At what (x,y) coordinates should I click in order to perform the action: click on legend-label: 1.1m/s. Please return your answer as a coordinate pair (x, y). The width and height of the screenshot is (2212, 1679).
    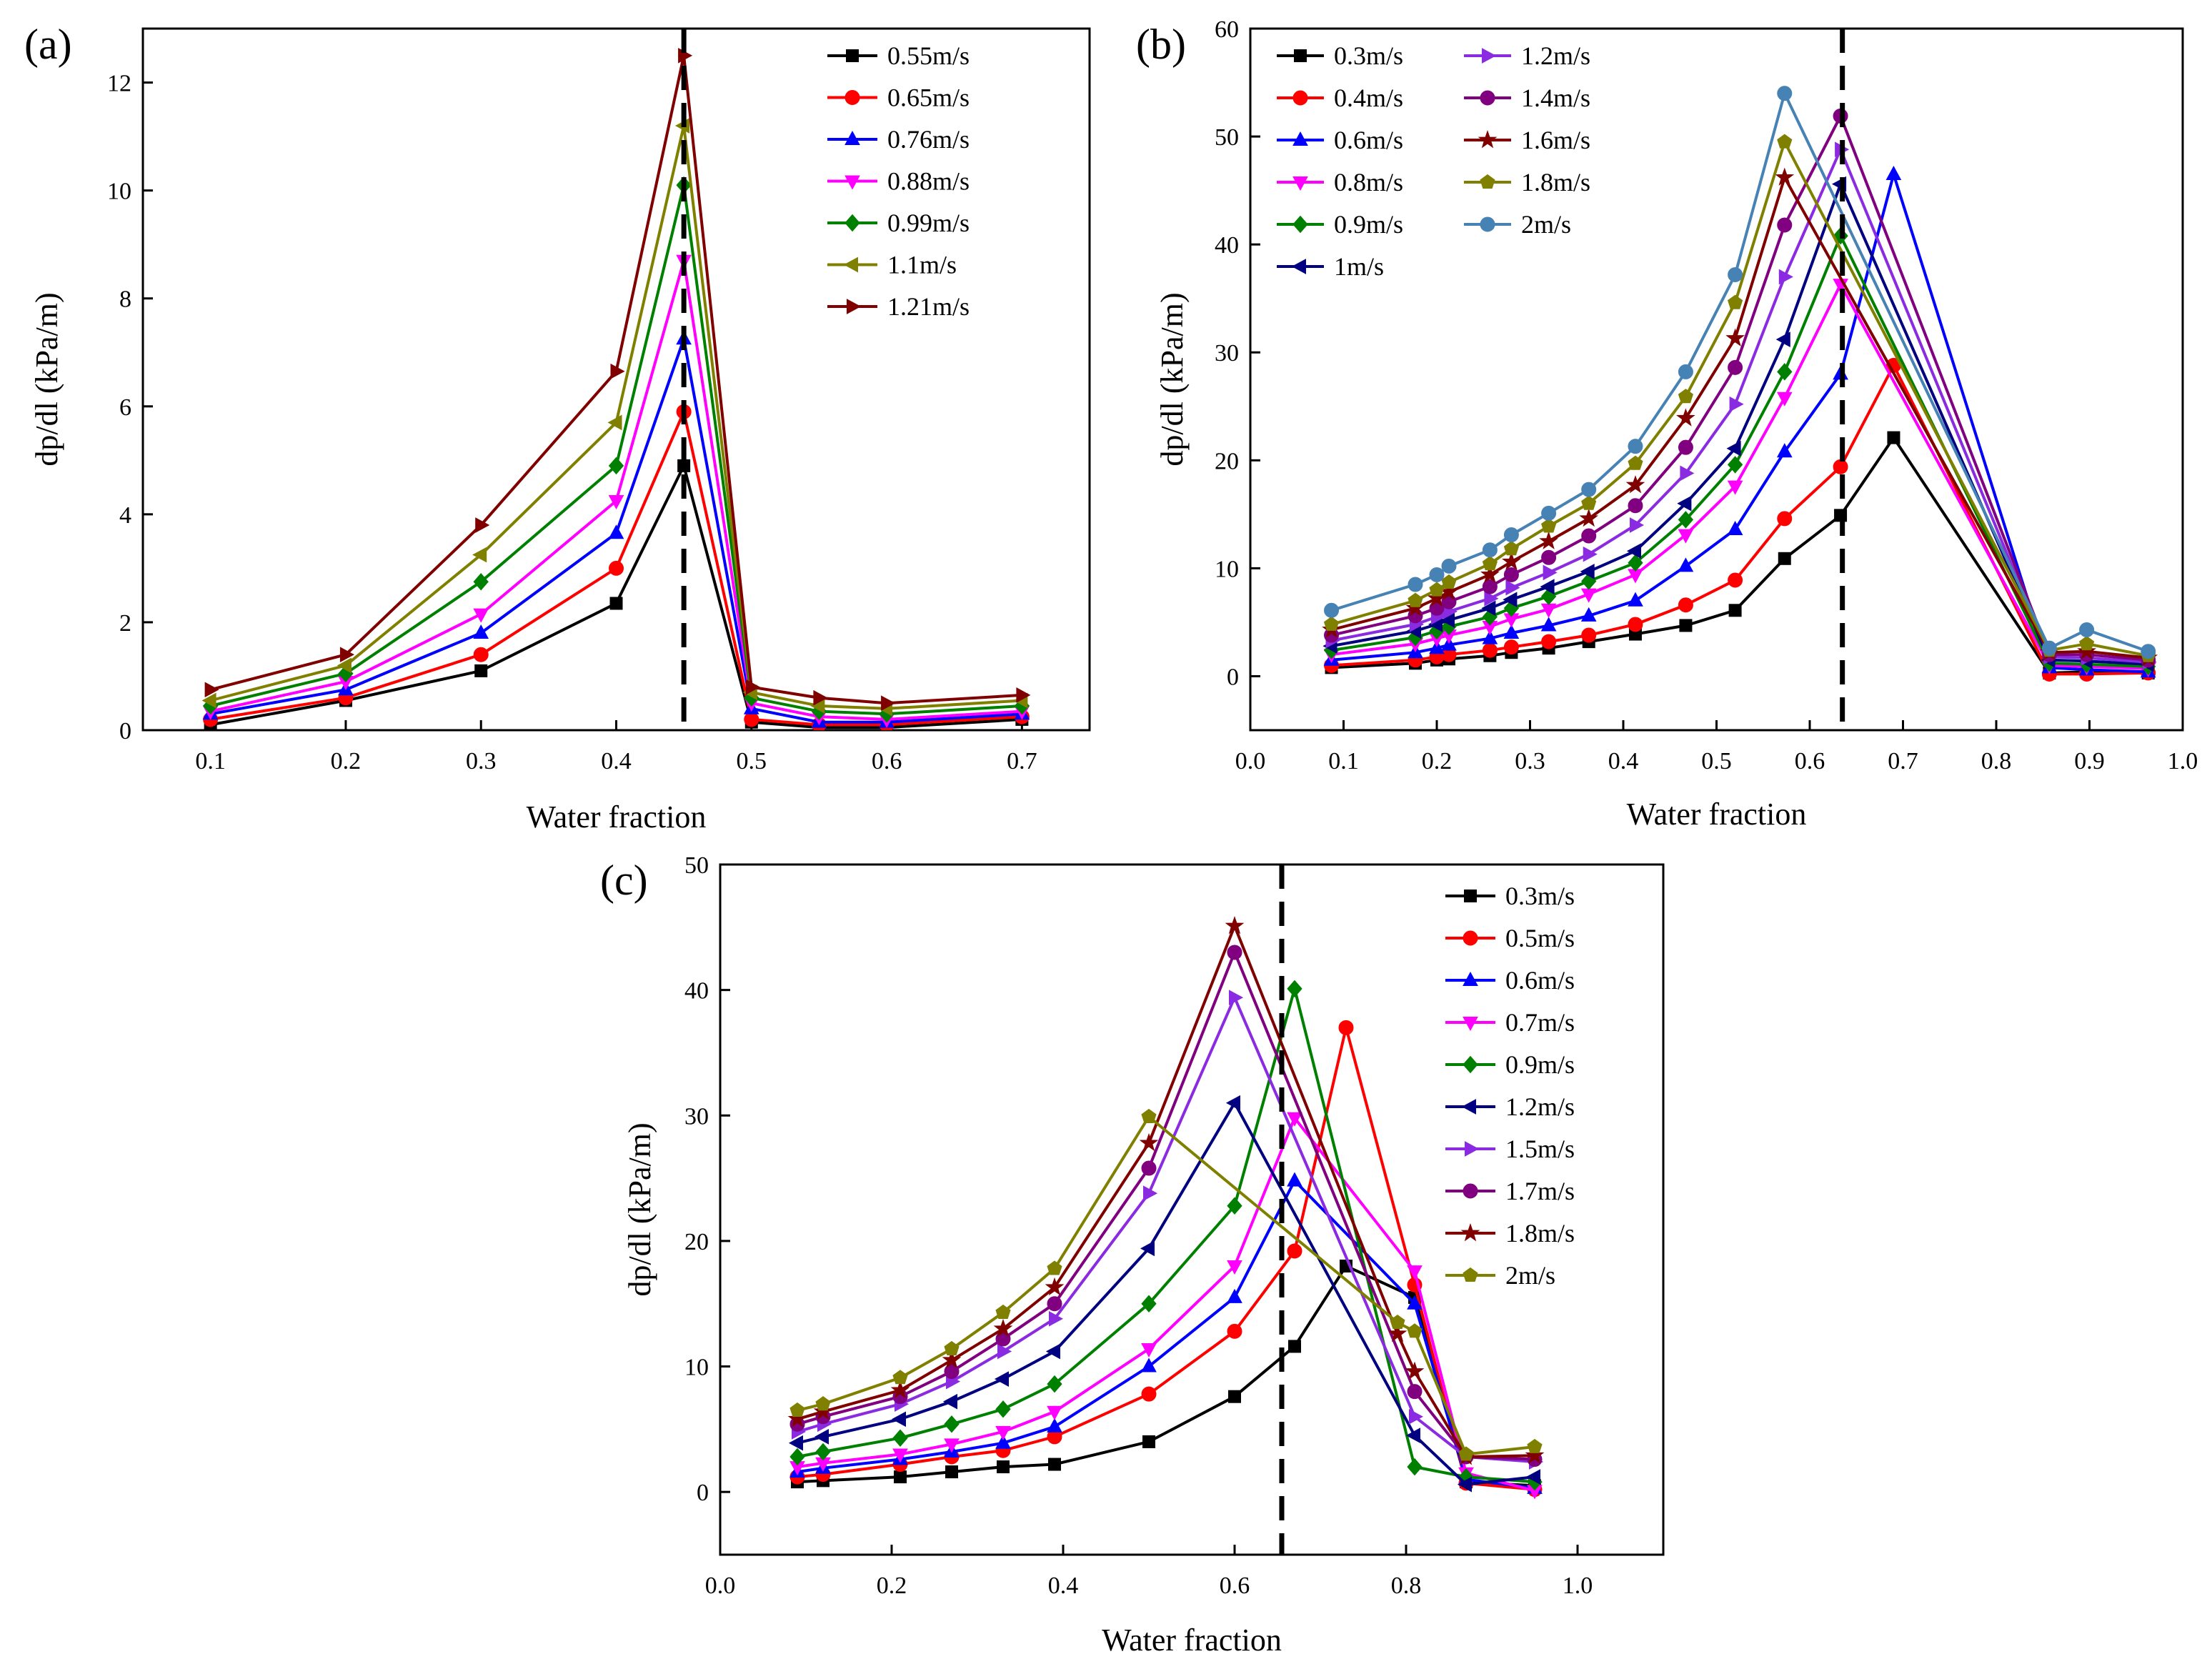
    Looking at the image, I should click on (922, 265).